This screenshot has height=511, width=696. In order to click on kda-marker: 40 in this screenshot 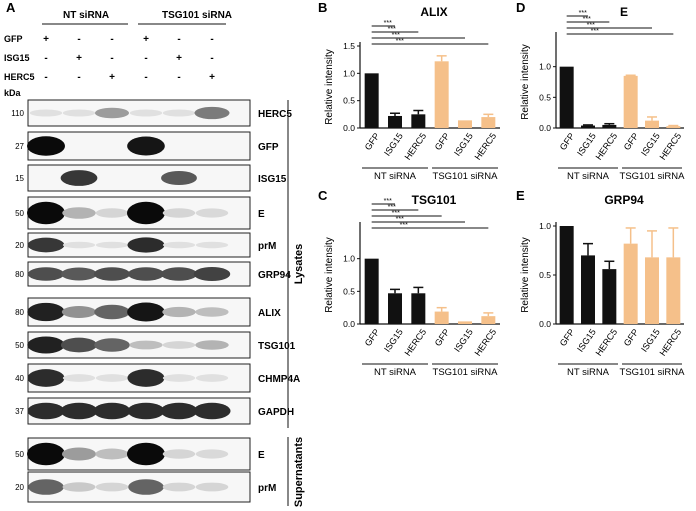, I will do `click(19, 378)`.